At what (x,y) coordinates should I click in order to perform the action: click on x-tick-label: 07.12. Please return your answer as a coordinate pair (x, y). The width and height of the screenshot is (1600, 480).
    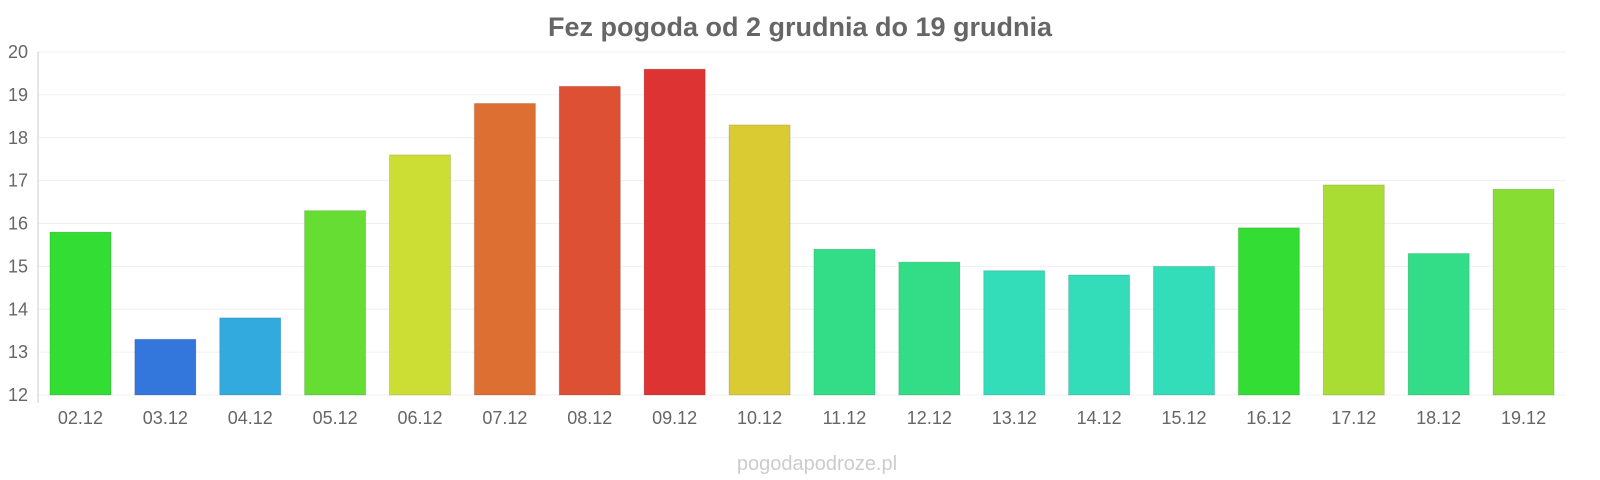
    Looking at the image, I should click on (504, 418).